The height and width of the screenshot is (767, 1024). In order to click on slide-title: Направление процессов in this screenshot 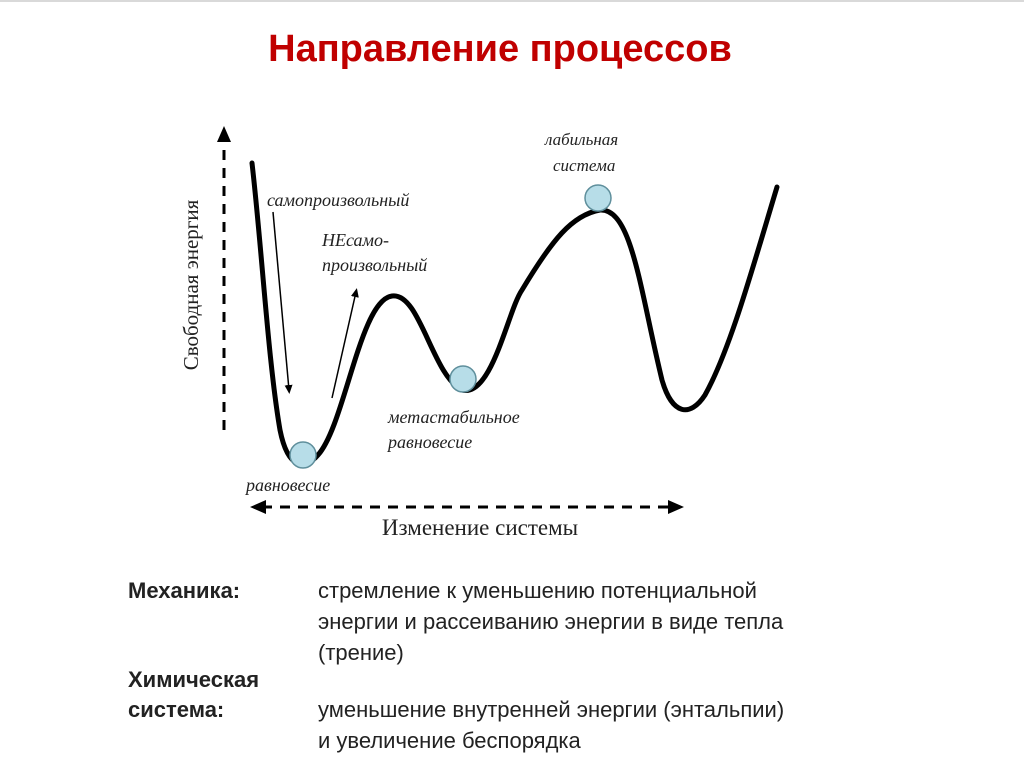, I will do `click(500, 49)`.